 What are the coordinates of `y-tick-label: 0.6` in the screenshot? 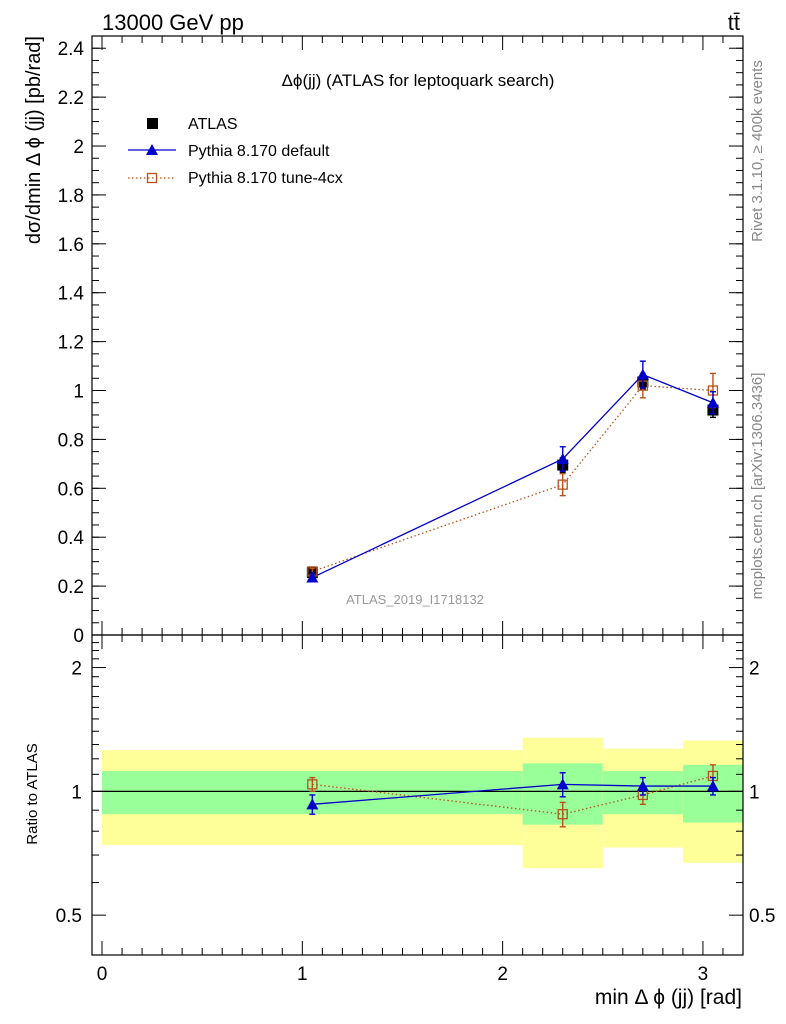 It's located at (71, 489).